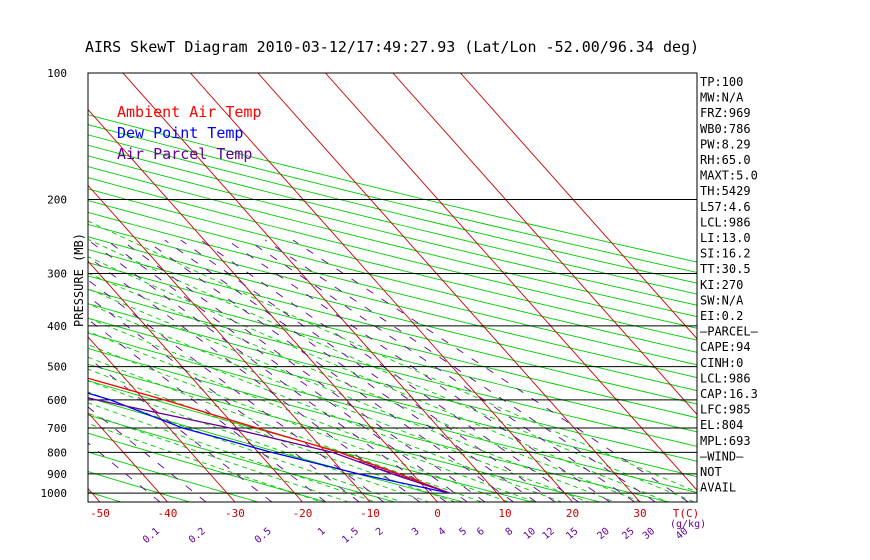 The image size is (870, 560). What do you see at coordinates (57, 474) in the screenshot?
I see `pressure-tick: 900` at bounding box center [57, 474].